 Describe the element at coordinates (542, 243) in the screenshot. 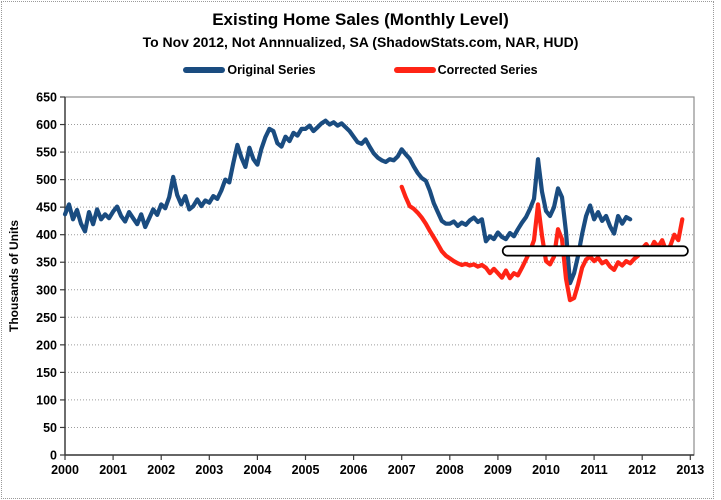

I see `corrected-series-line` at that location.